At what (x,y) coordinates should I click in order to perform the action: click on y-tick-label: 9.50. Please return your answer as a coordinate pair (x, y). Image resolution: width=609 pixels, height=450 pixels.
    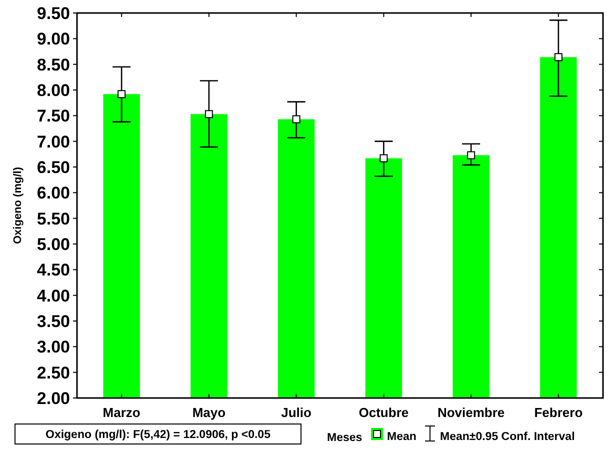
    Looking at the image, I should click on (53, 13).